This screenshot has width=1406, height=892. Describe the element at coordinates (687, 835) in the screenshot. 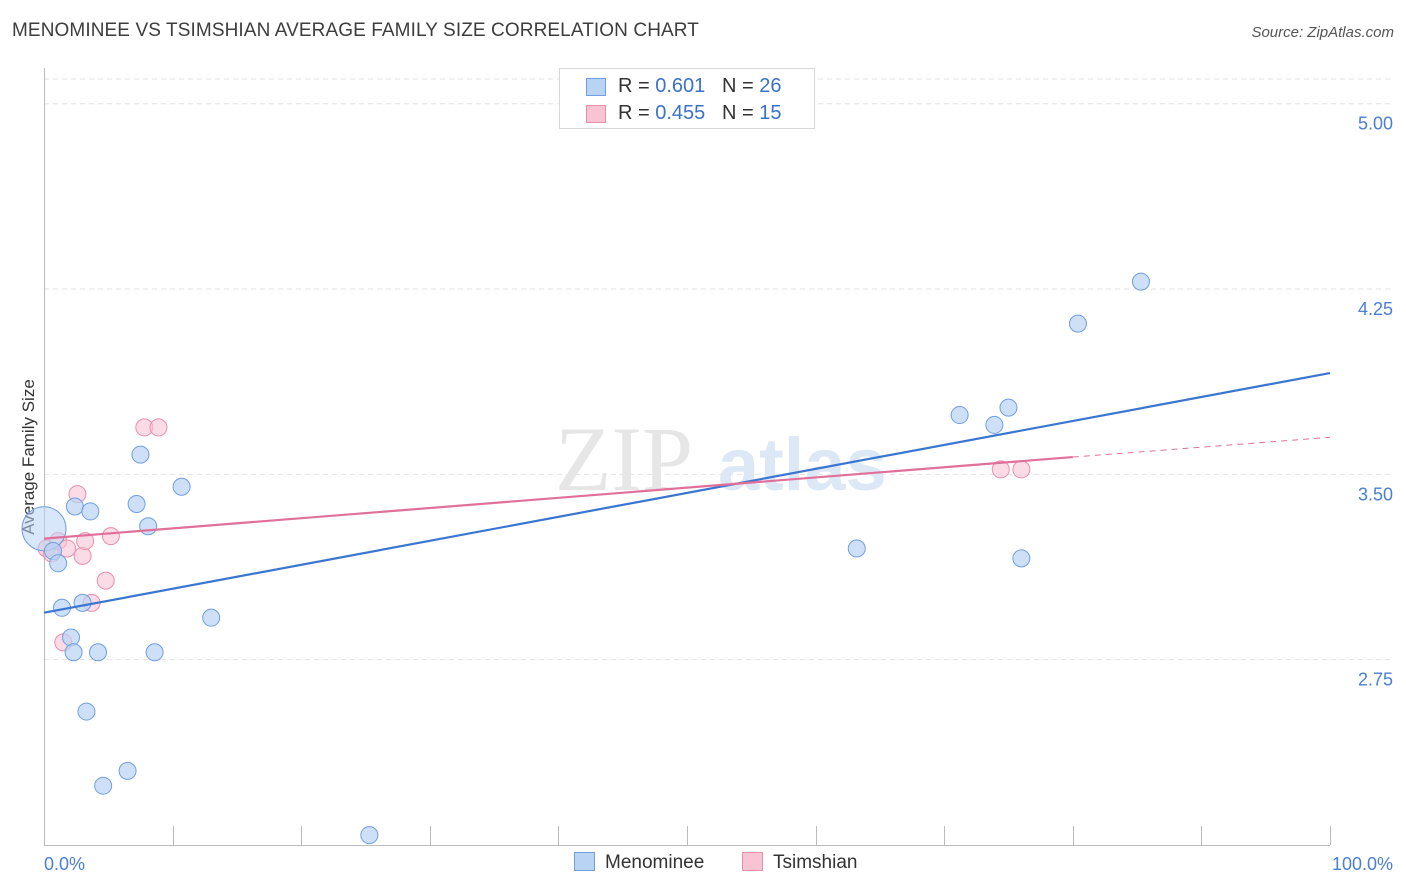

I see `x-tick-marks` at that location.